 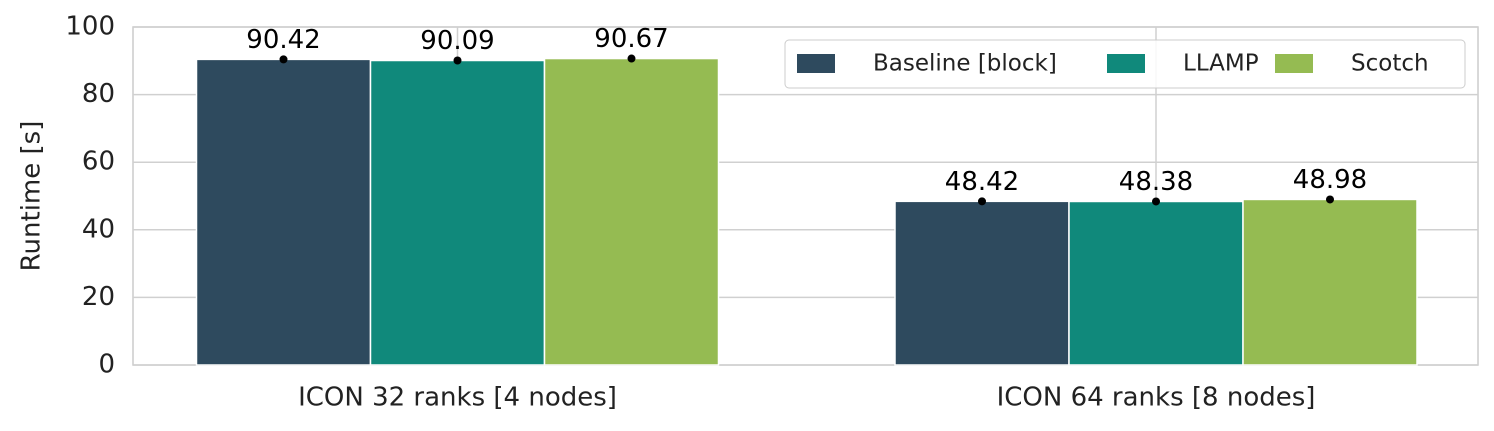 What do you see at coordinates (982, 182) in the screenshot?
I see `value-label: 48.42` at bounding box center [982, 182].